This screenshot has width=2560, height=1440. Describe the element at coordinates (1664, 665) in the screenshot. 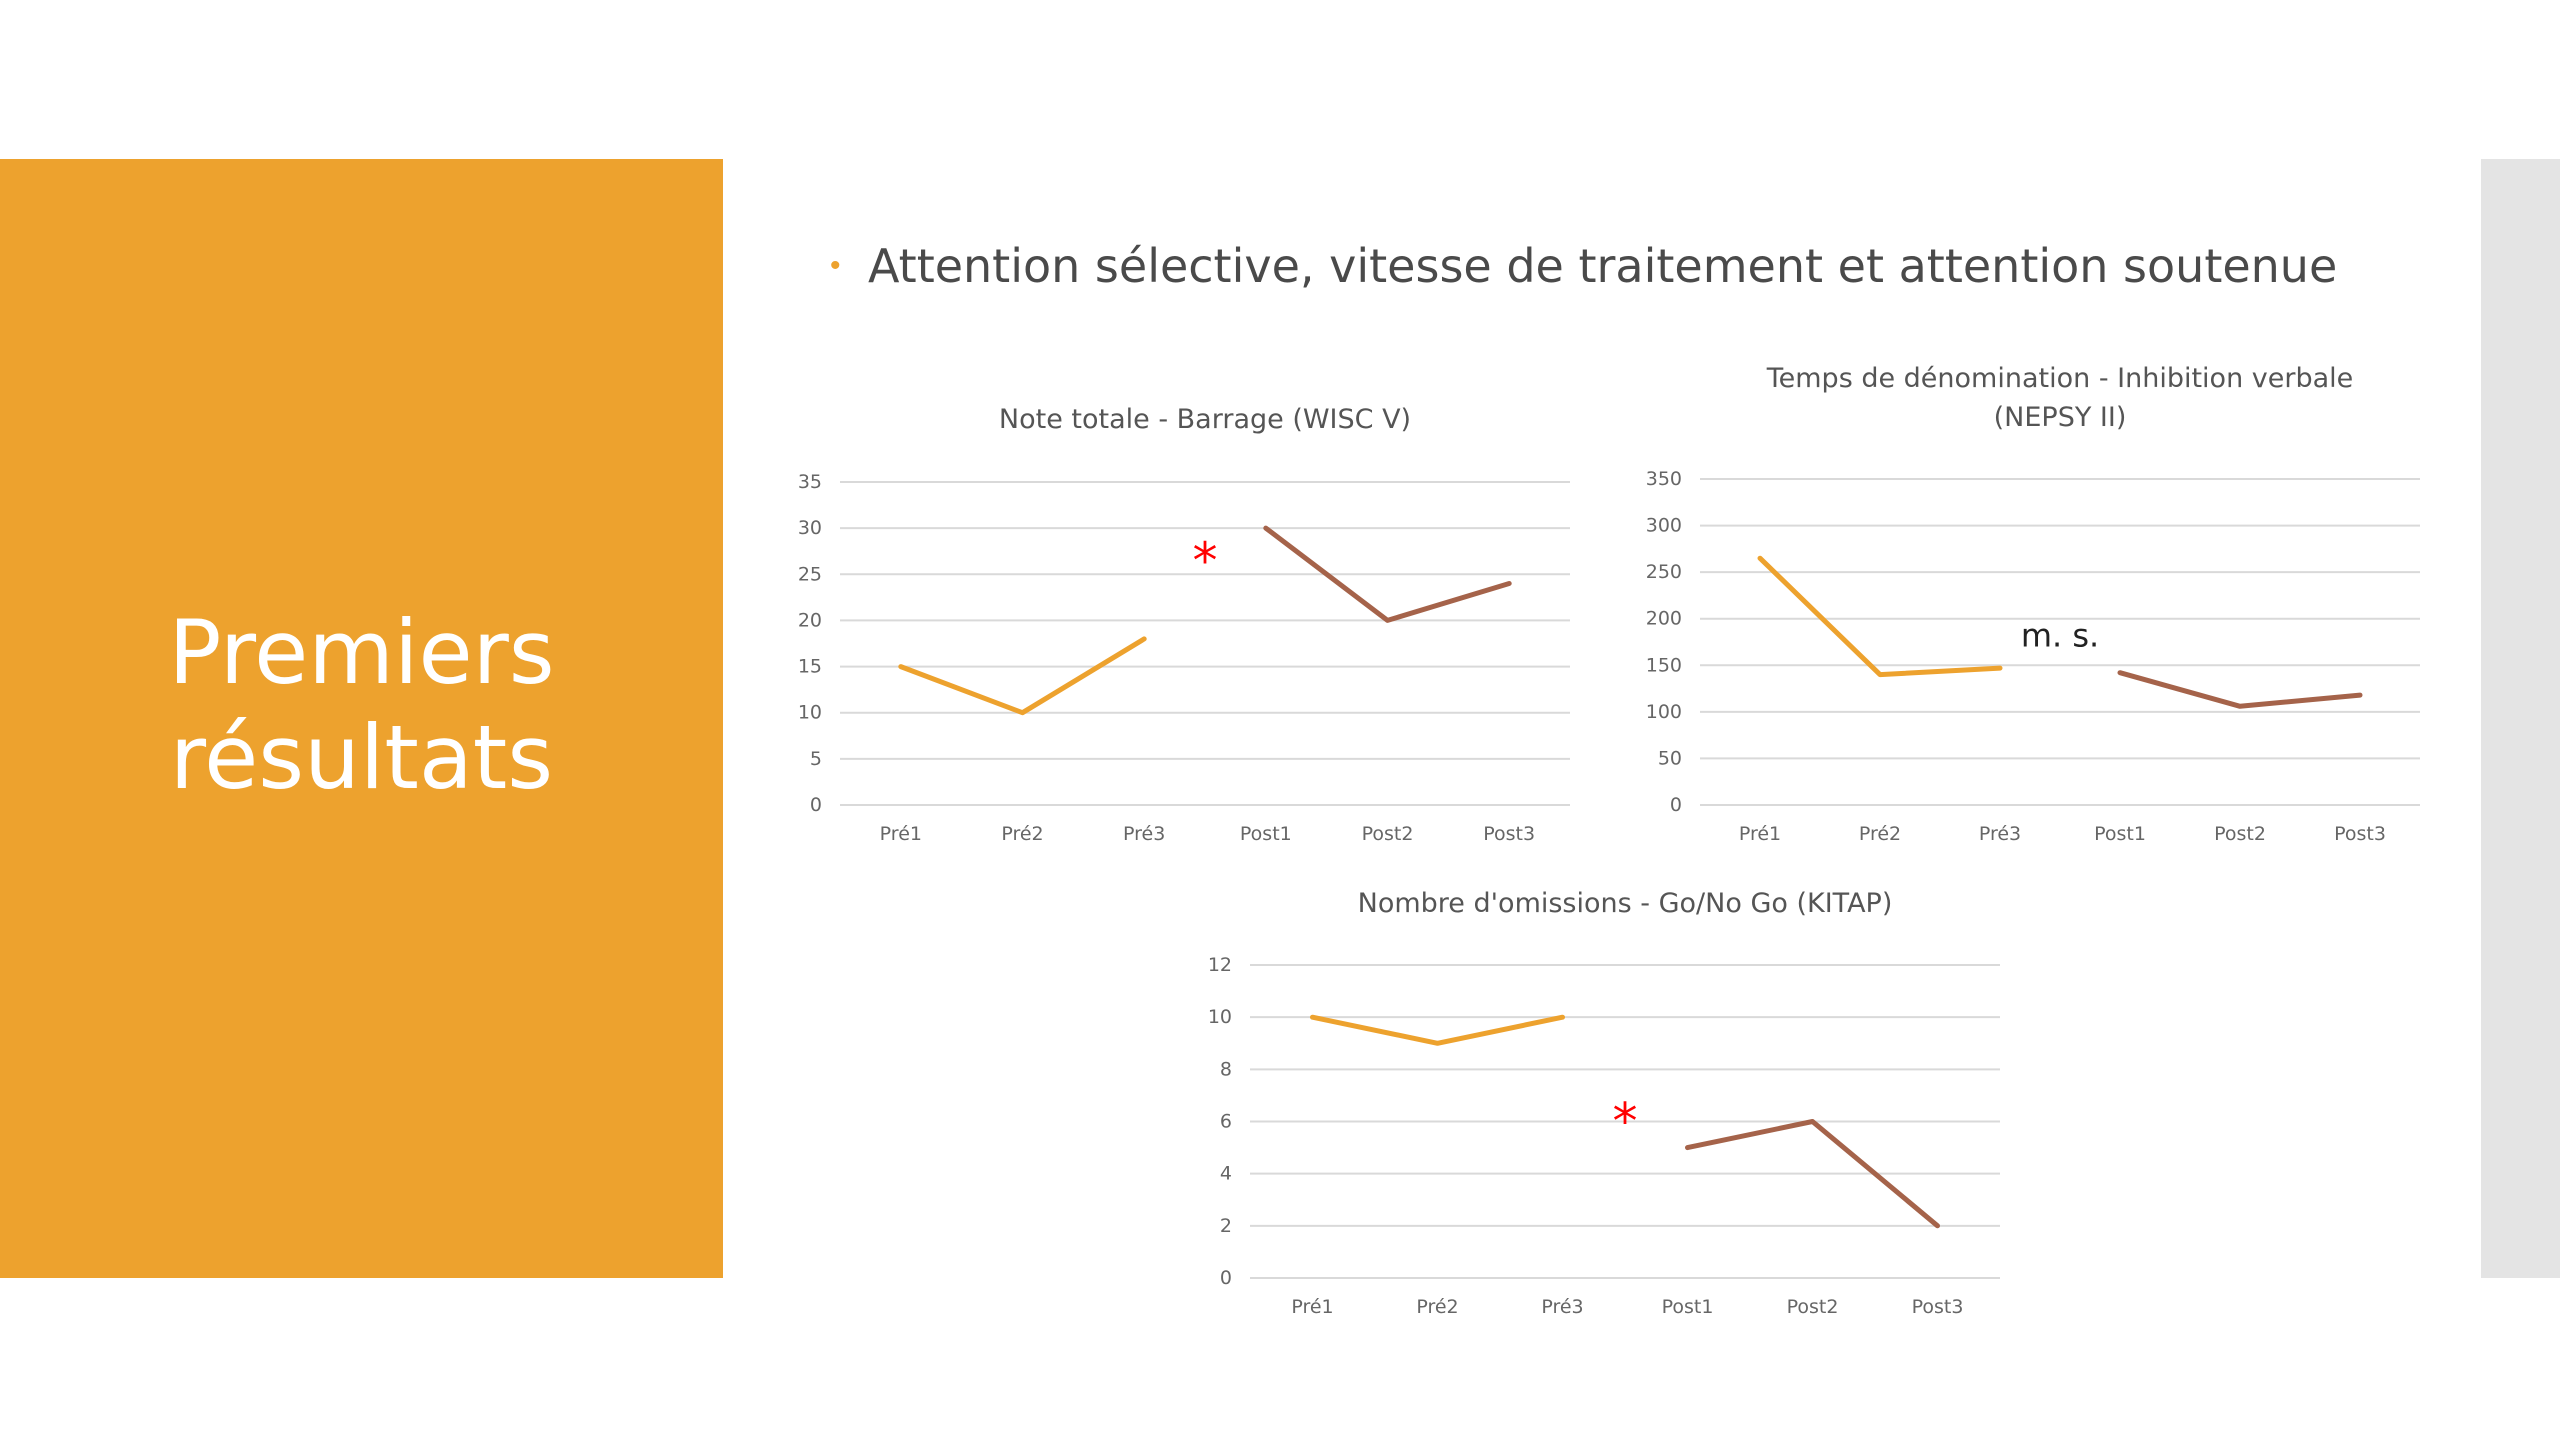

I see `y-tick-label: 150` at that location.